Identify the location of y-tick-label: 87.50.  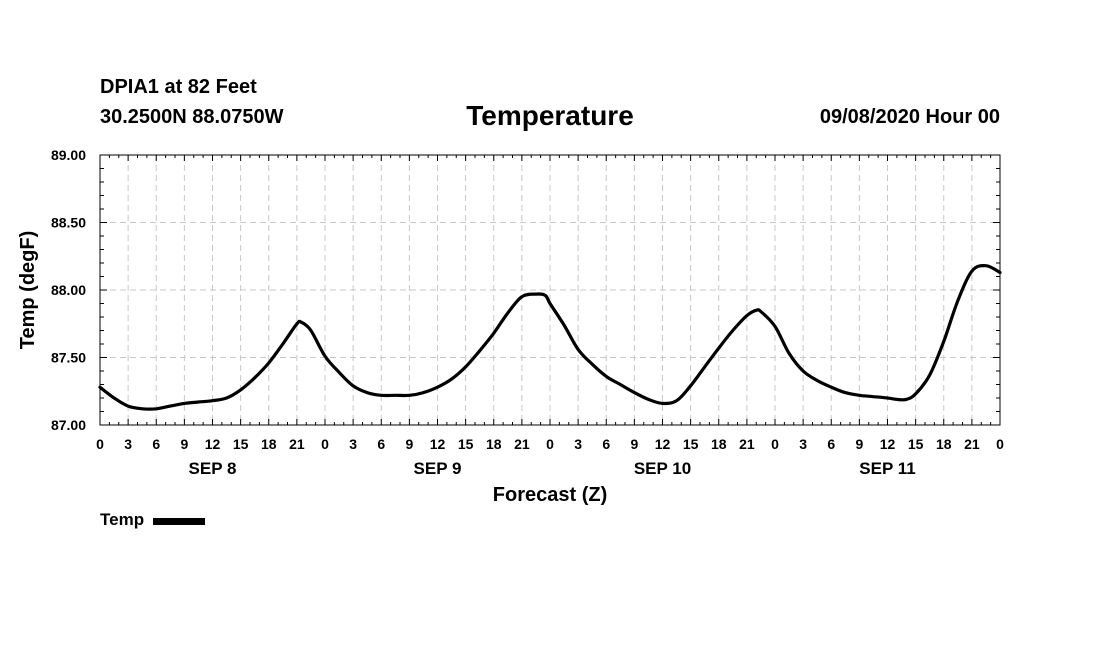
(68, 358).